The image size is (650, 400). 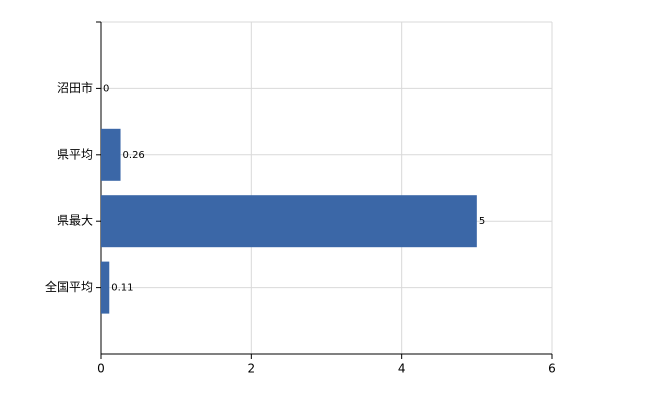 What do you see at coordinates (552, 369) in the screenshot?
I see `x-tick-label: 6` at bounding box center [552, 369].